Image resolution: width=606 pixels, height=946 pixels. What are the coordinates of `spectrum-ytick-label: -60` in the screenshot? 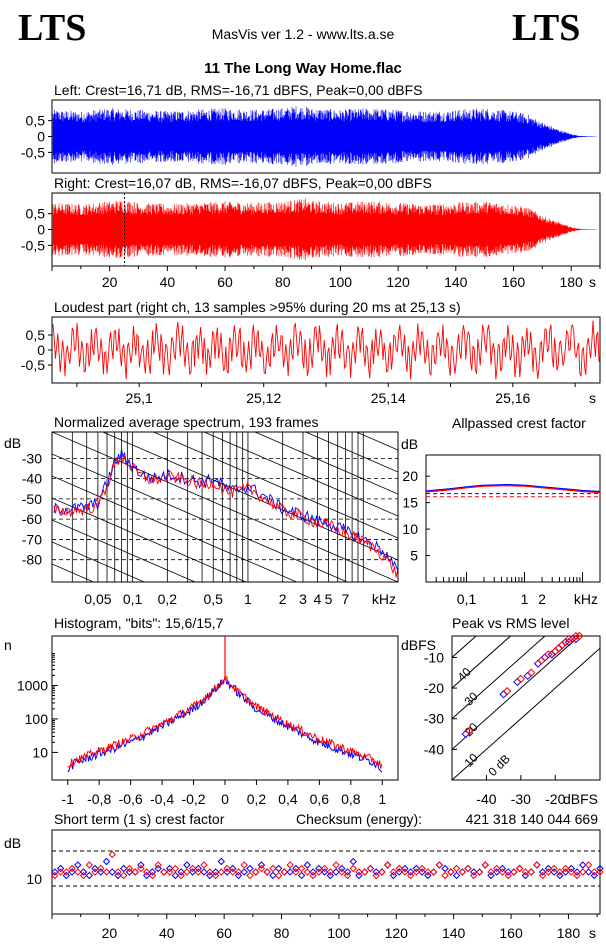 It's located at (32, 519).